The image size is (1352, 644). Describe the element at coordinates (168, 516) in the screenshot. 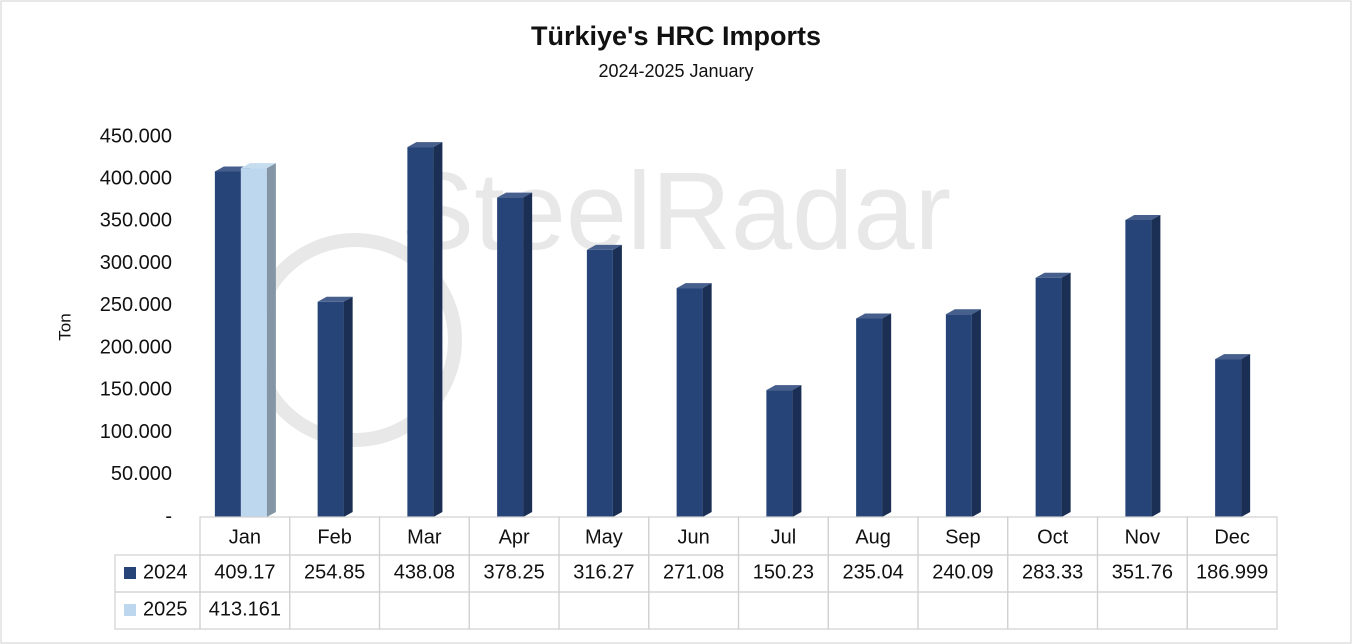

I see `y-tick-label: -` at that location.